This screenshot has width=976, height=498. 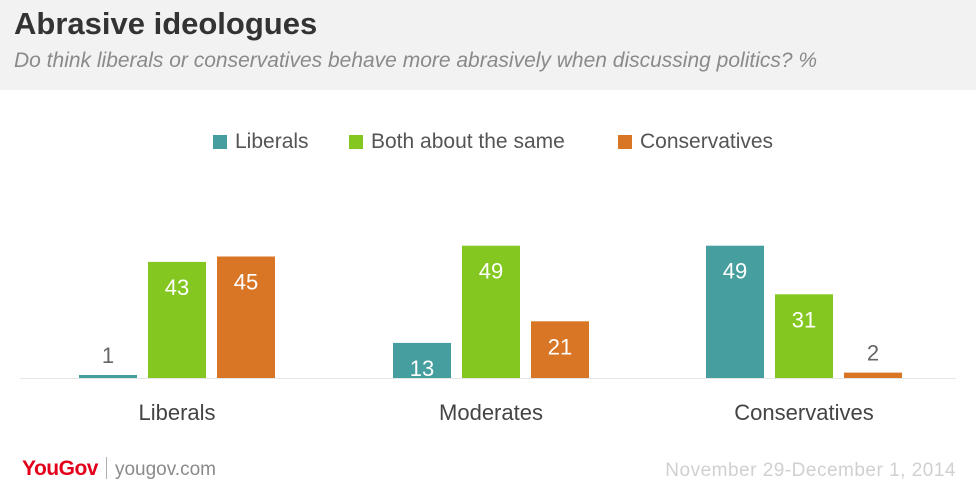 I want to click on data-label-liberals-conservatives: 45, so click(x=246, y=282).